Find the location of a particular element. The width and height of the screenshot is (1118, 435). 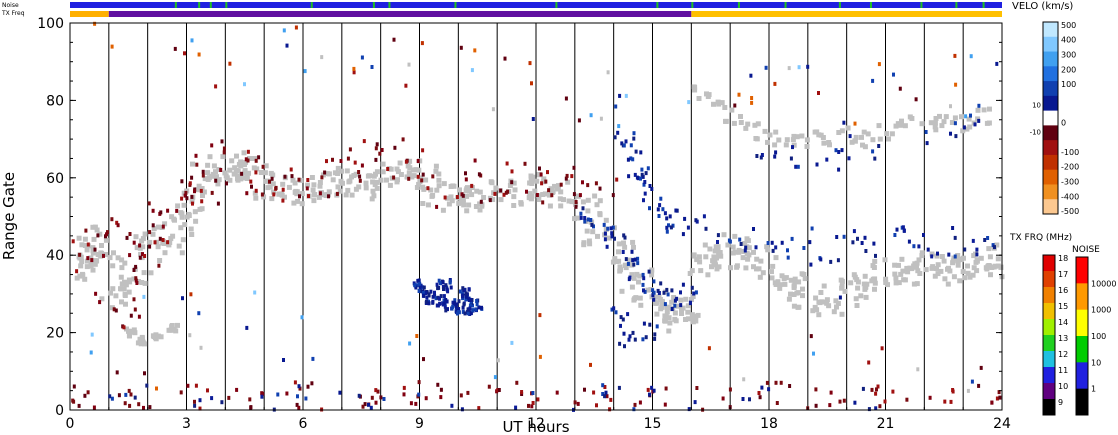

txfreq-scale-frame is located at coordinates (1049, 335).